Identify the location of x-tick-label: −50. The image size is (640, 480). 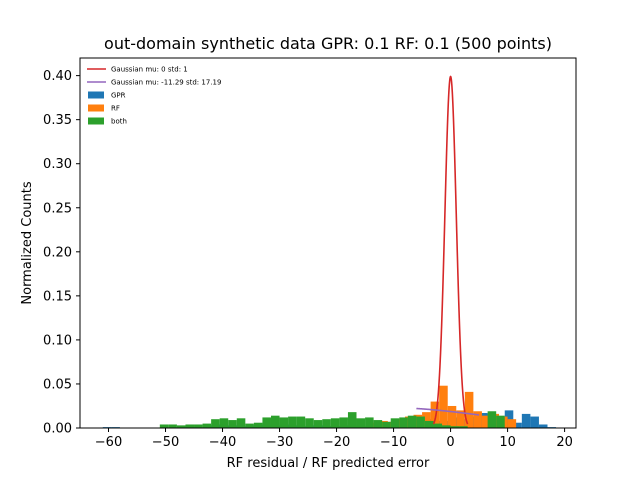
(165, 442).